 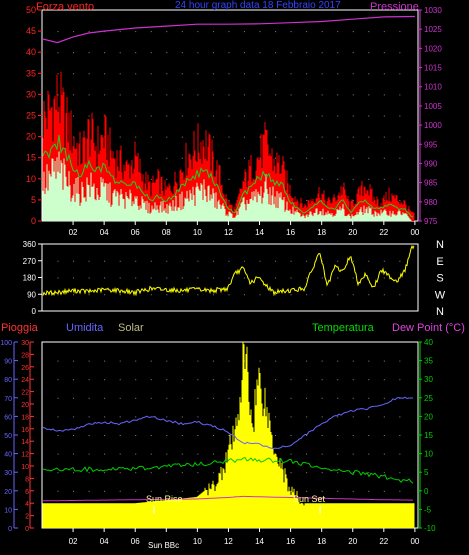 What do you see at coordinates (25, 467) in the screenshot?
I see `rain-ytick-label: 10` at bounding box center [25, 467].